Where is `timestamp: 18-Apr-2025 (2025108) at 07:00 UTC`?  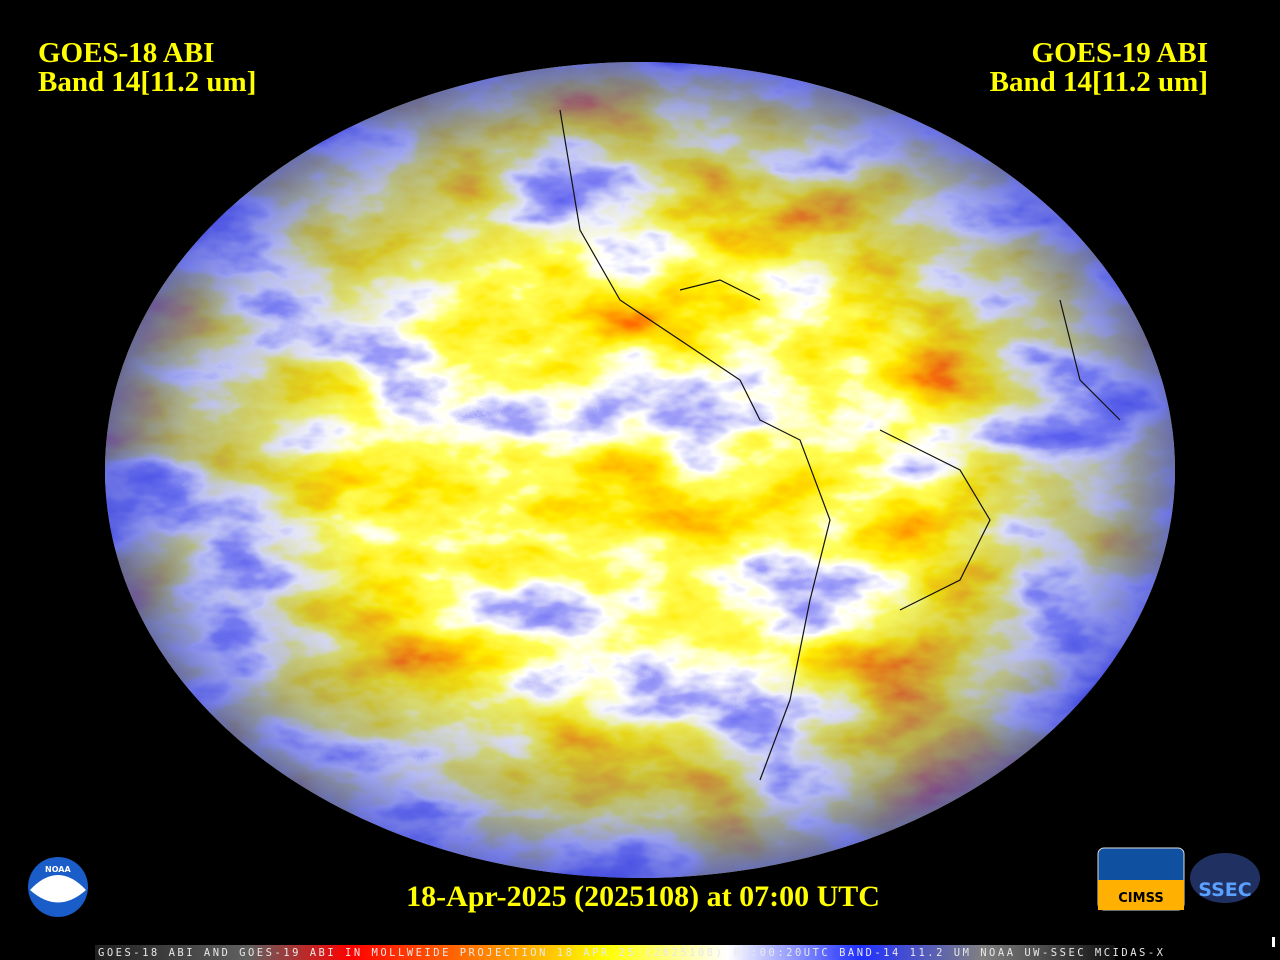 timestamp: 18-Apr-2025 (2025108) at 07:00 UTC is located at coordinates (643, 896).